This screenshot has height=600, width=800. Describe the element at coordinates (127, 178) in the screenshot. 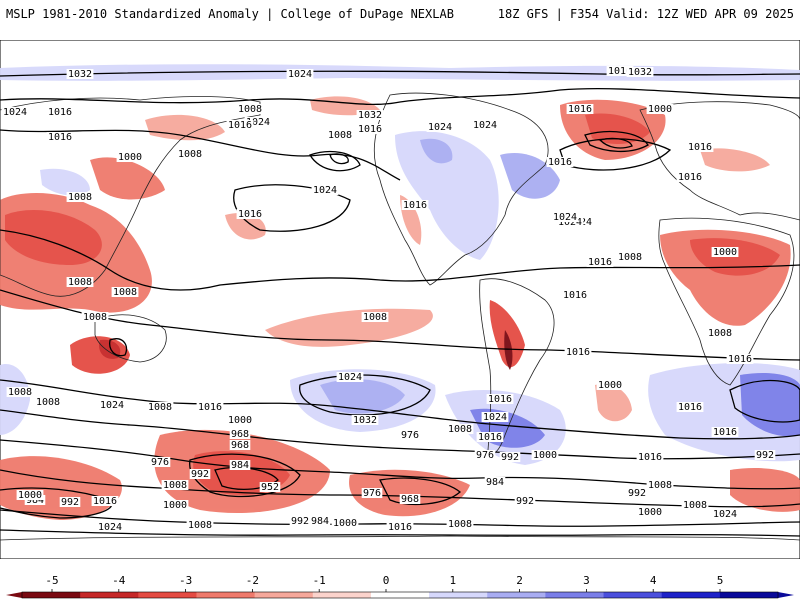

I see `asia-north-anomaly` at that location.